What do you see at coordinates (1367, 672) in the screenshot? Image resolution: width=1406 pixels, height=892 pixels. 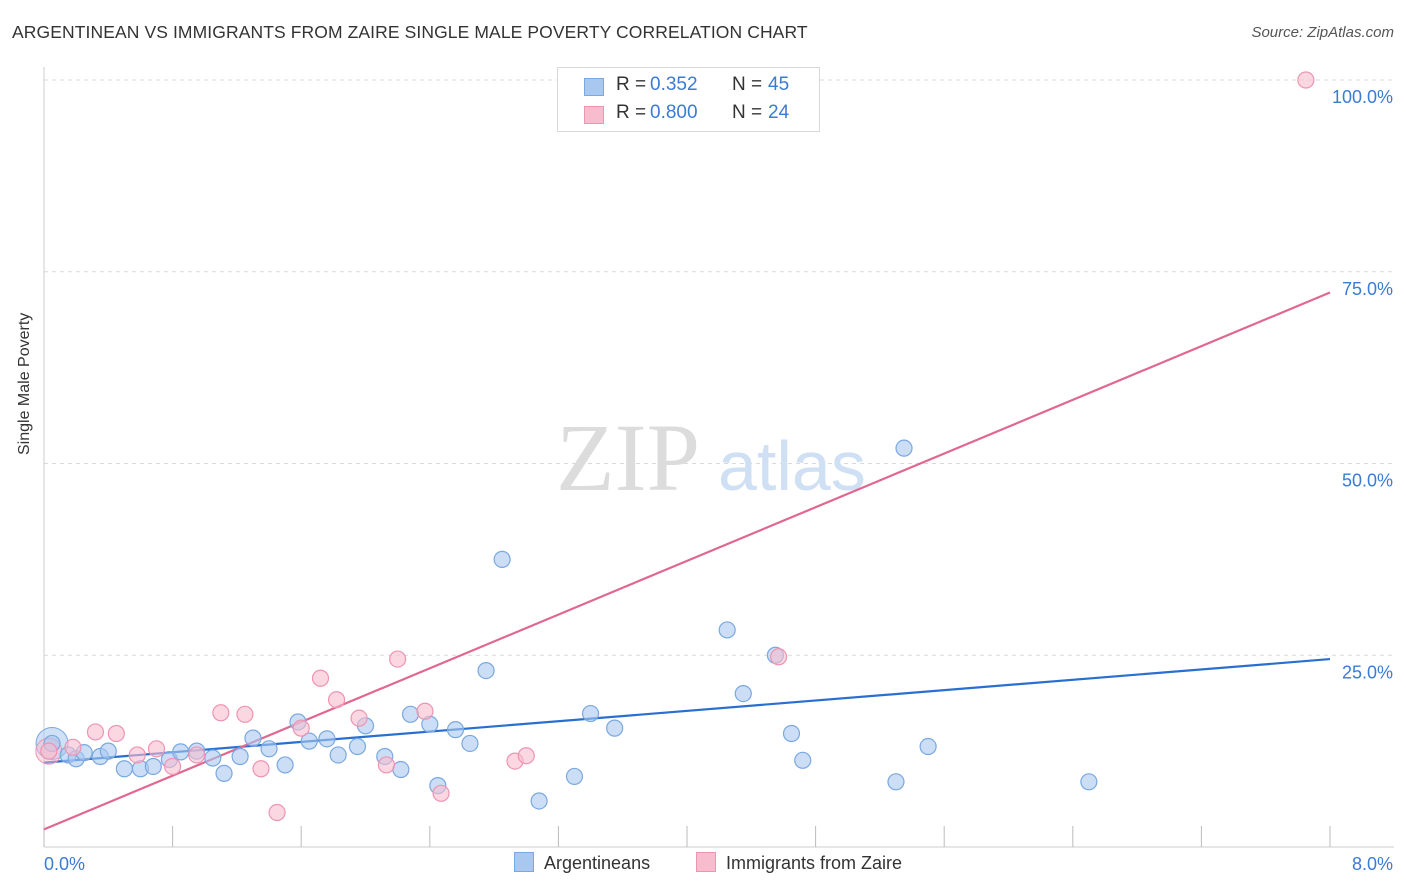 I see `y-tick-label: 25.0%` at bounding box center [1367, 672].